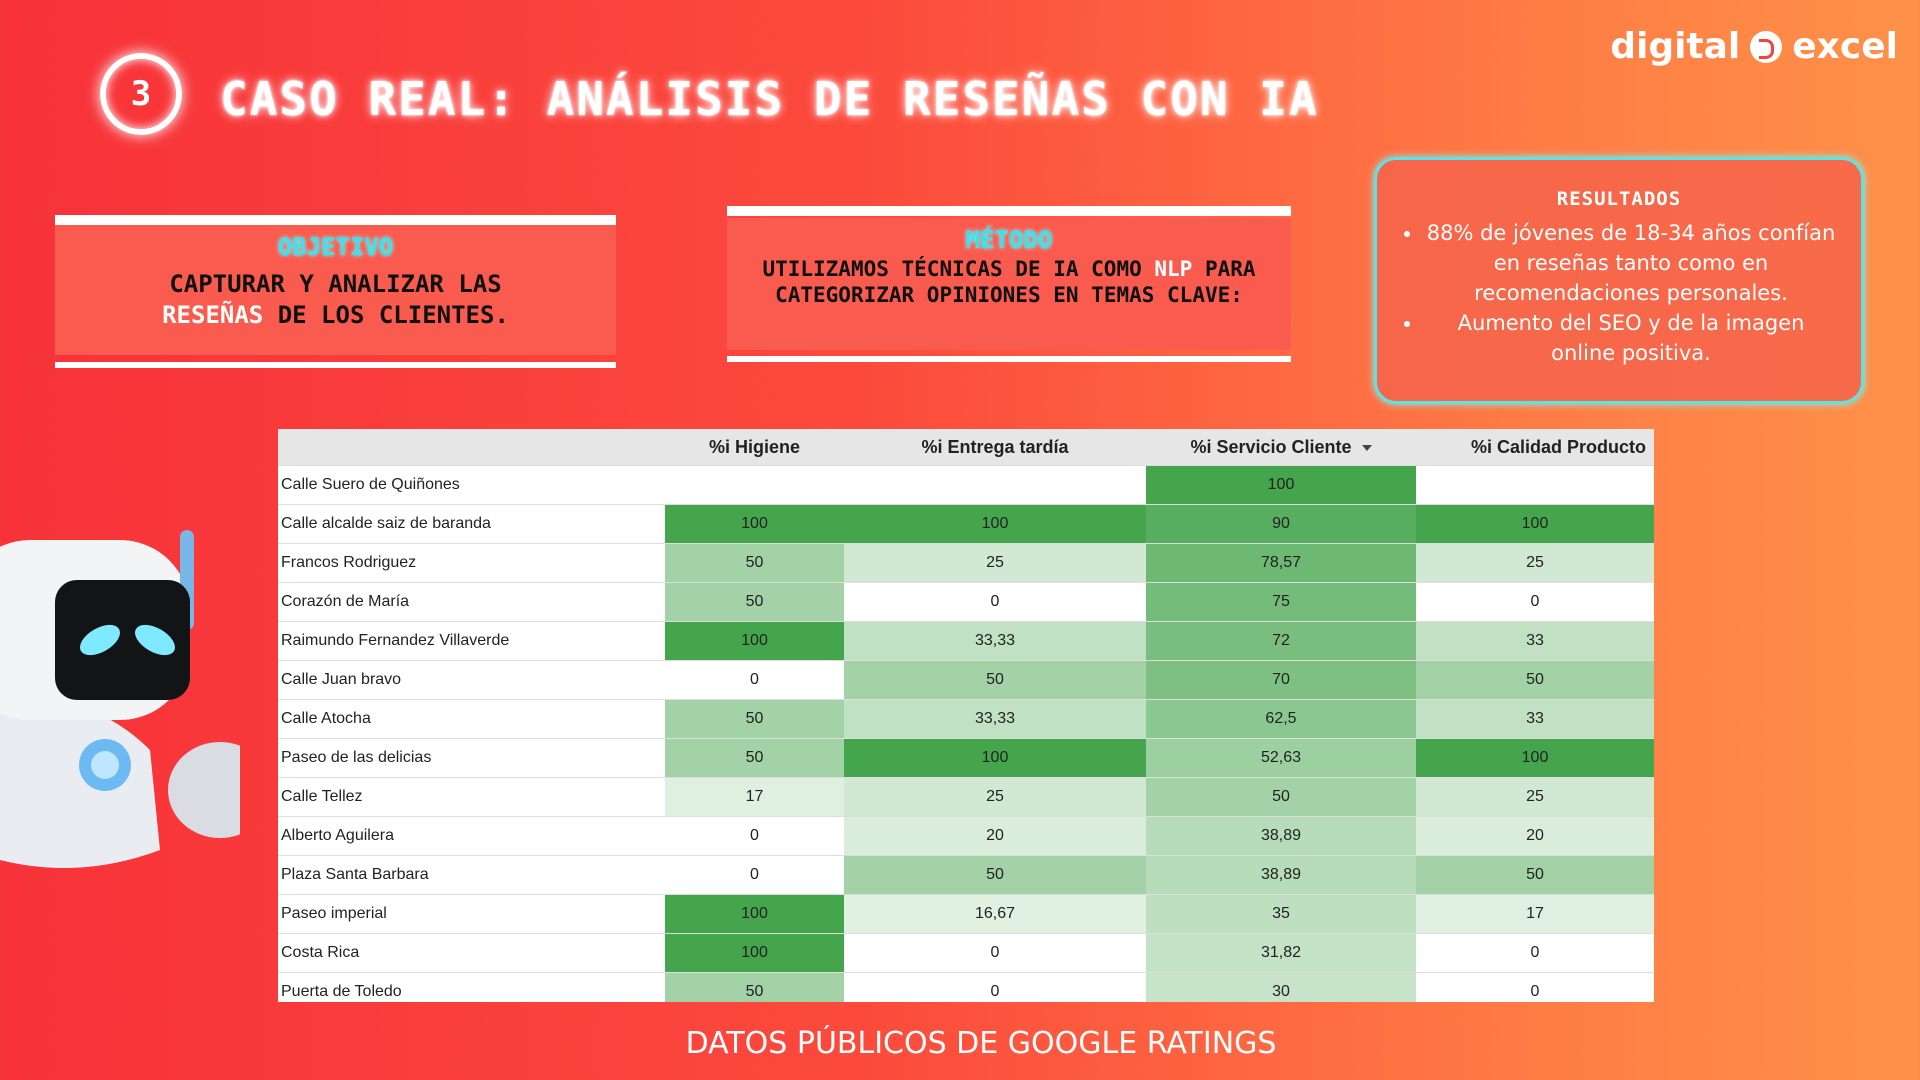 Image resolution: width=1920 pixels, height=1080 pixels. What do you see at coordinates (334, 913) in the screenshot?
I see `row-label: Paseo imperial` at bounding box center [334, 913].